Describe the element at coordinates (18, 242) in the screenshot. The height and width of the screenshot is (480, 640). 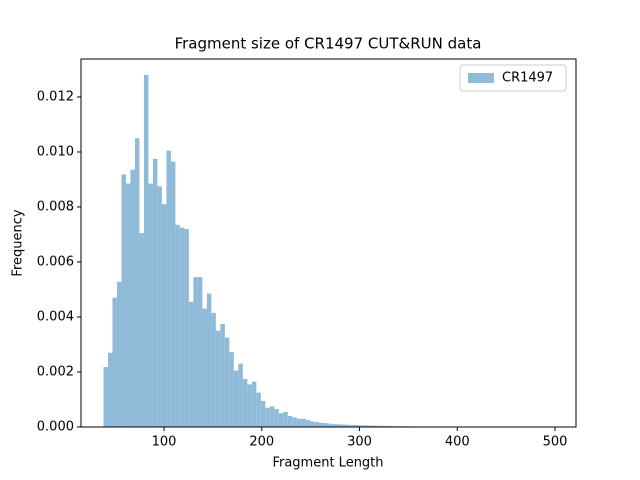
I see `y-axis-label: Frequency` at that location.